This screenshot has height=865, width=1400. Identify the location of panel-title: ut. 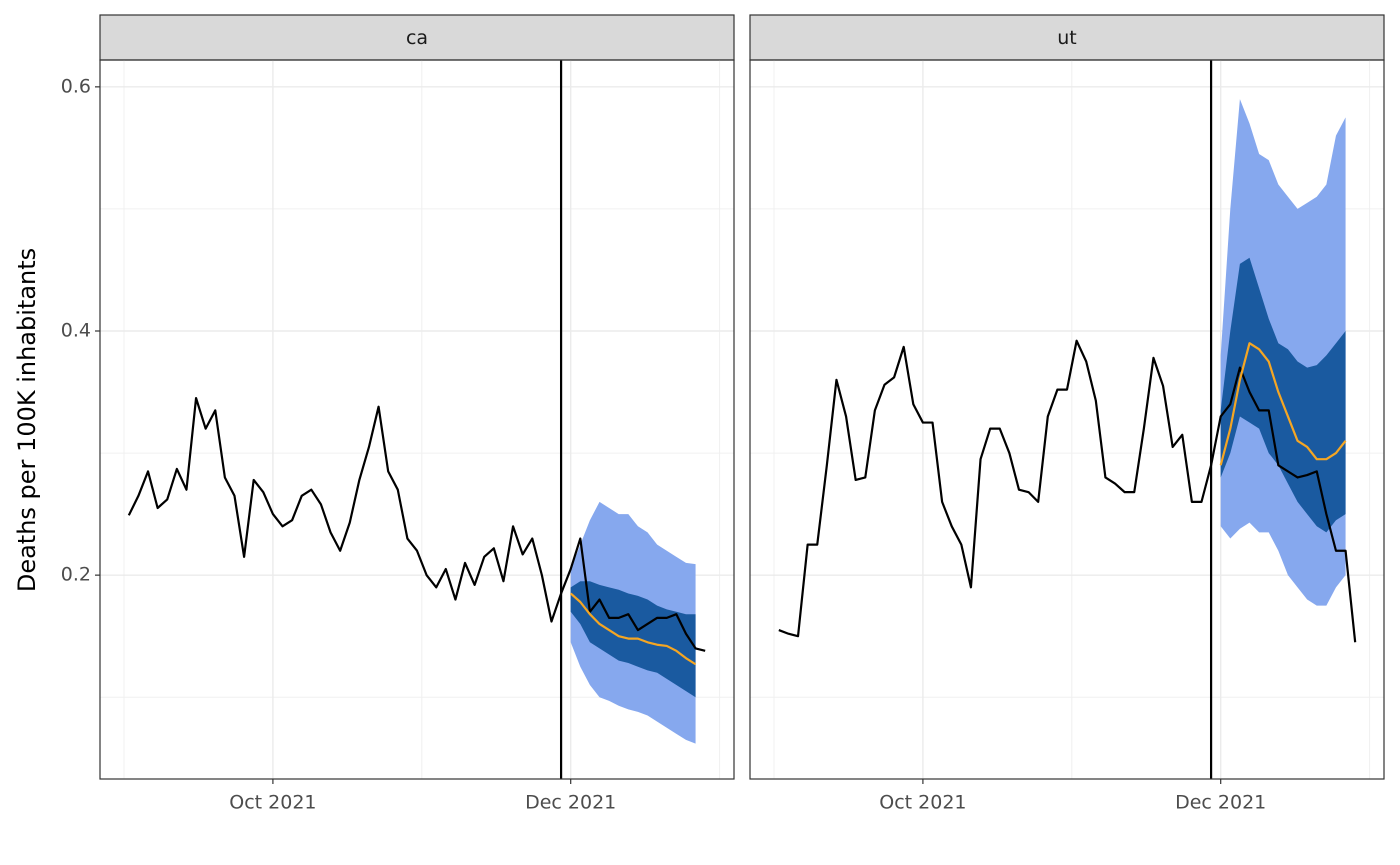
(1067, 38).